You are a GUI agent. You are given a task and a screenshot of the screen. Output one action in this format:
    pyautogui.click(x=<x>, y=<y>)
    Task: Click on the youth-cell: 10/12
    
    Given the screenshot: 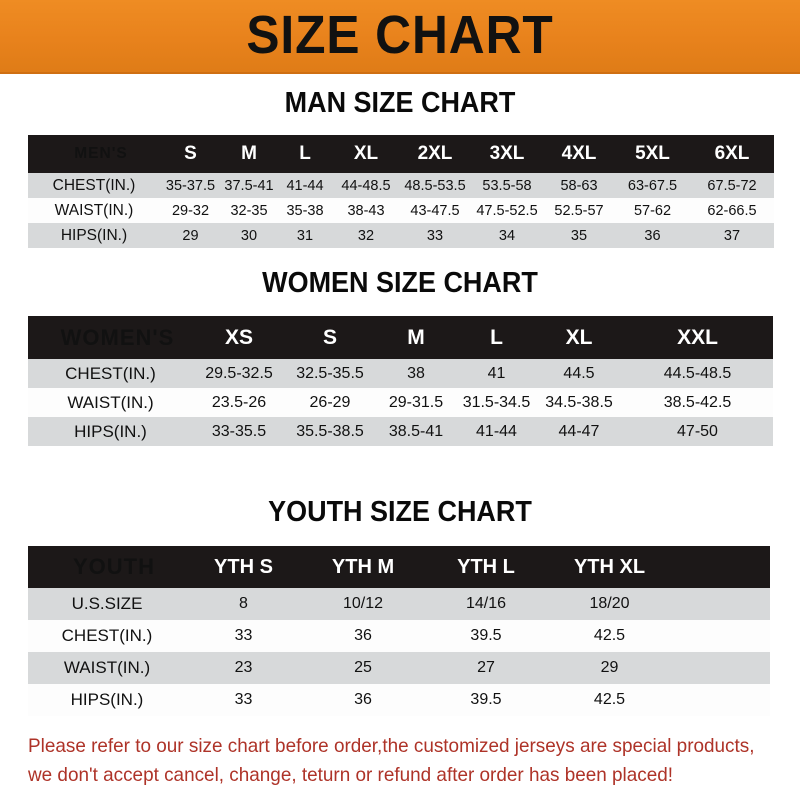 What is the action you would take?
    pyautogui.click(x=363, y=604)
    